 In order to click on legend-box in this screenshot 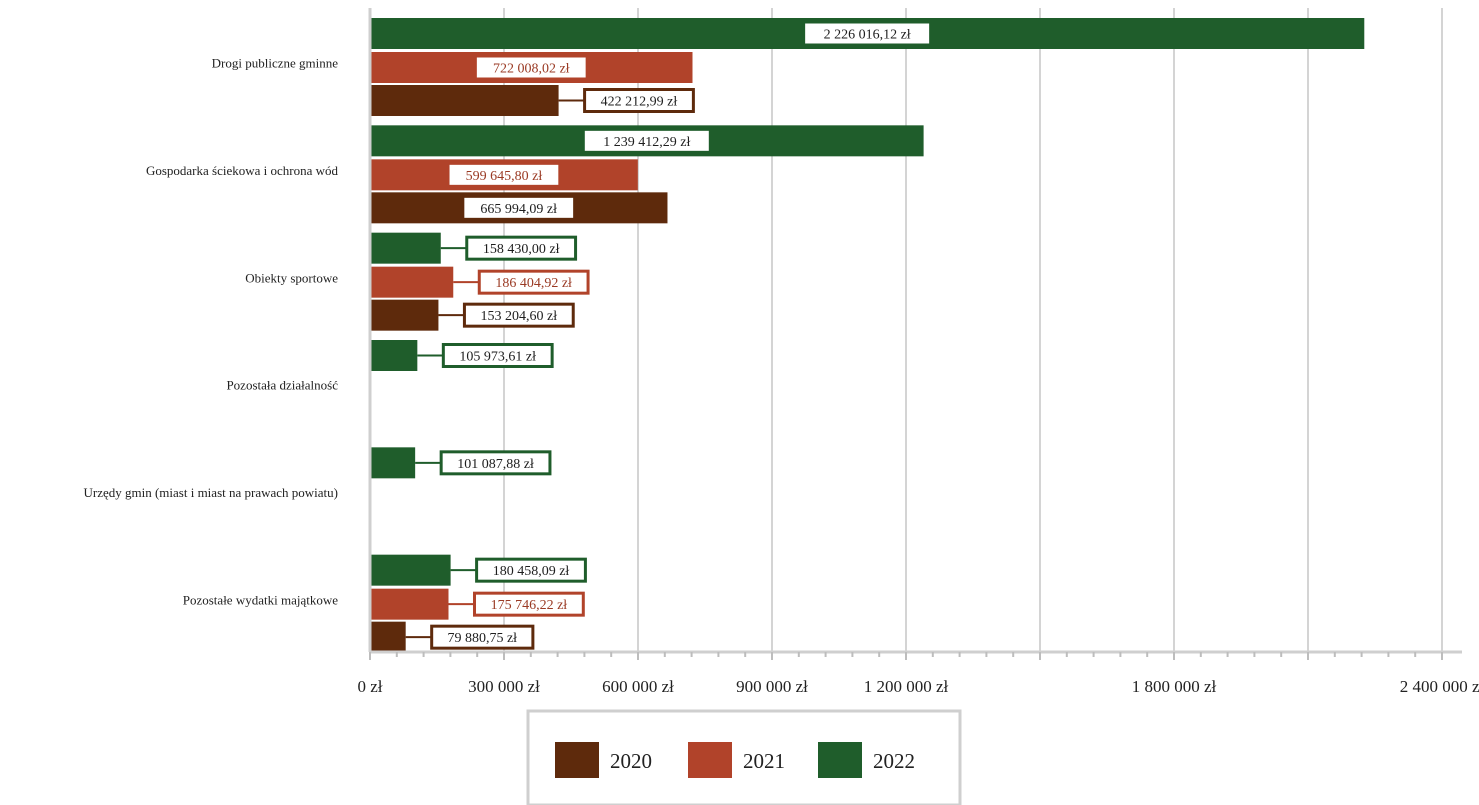, I will do `click(744, 757)`.